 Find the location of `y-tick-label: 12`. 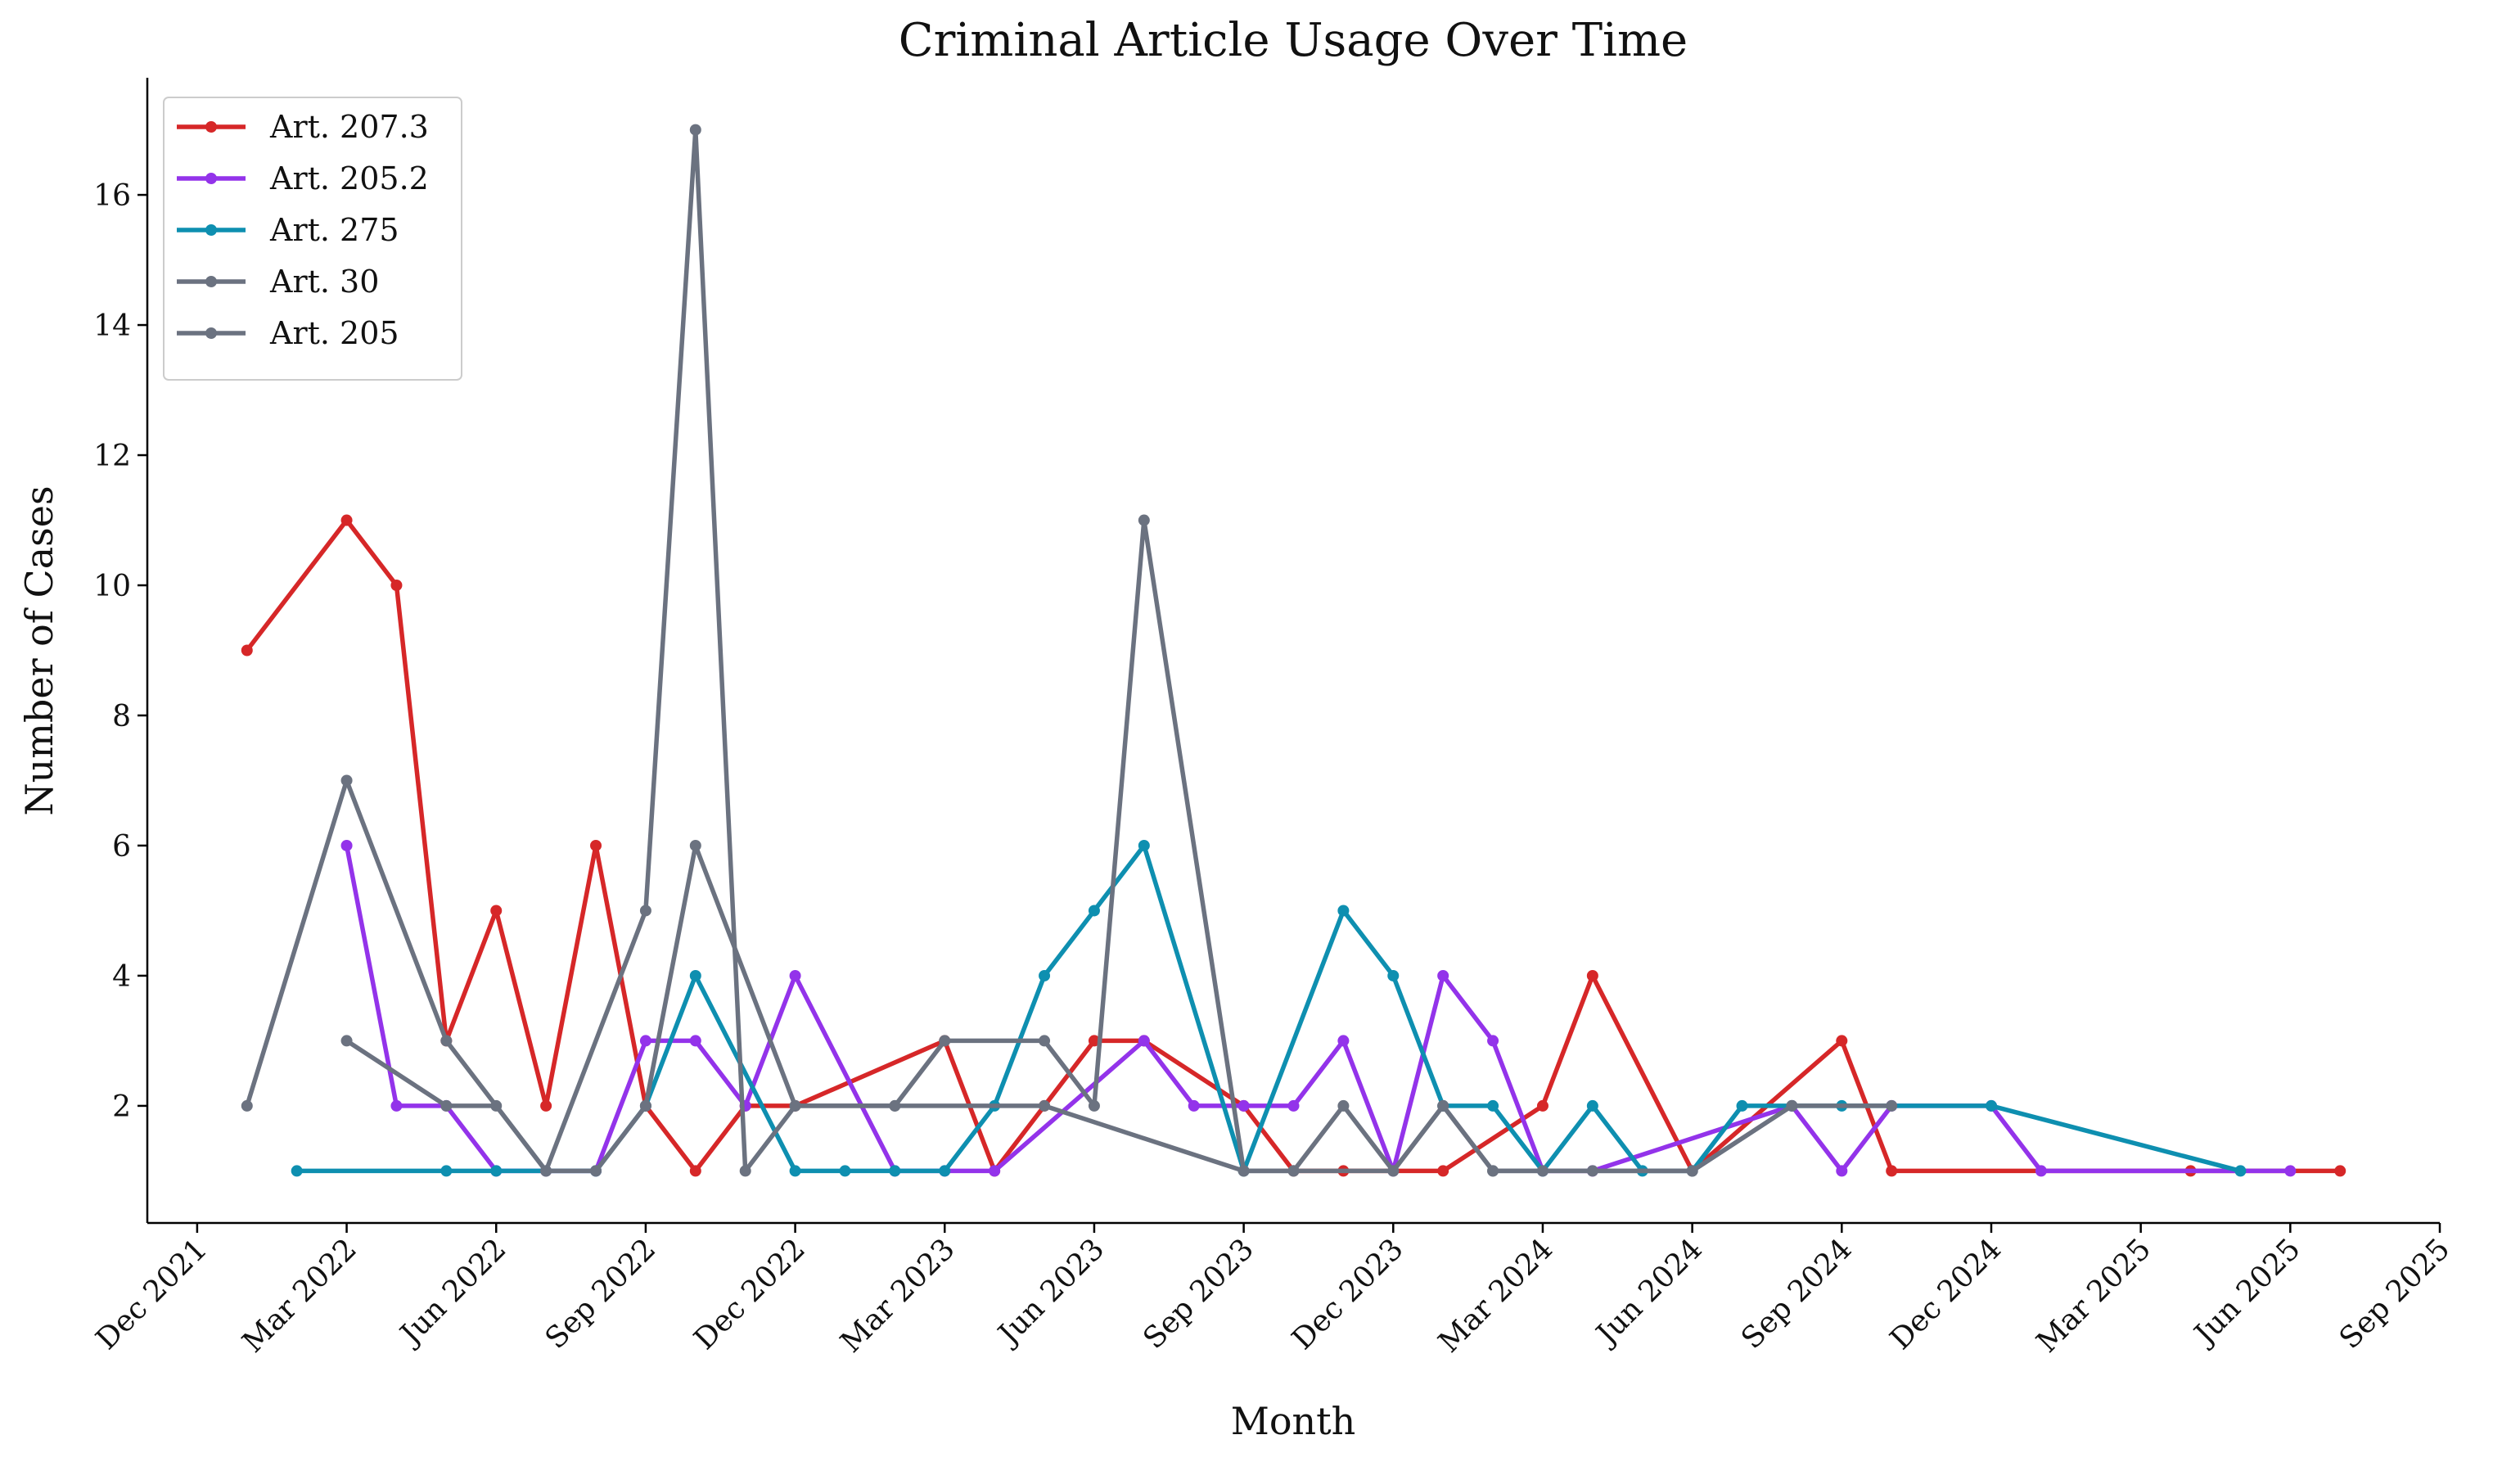

y-tick-label: 12 is located at coordinates (112, 457).